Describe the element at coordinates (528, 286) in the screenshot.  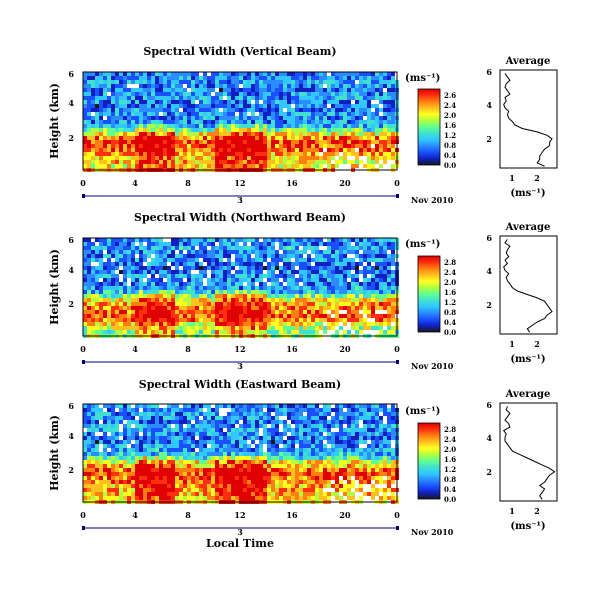
I see `average-profile` at that location.